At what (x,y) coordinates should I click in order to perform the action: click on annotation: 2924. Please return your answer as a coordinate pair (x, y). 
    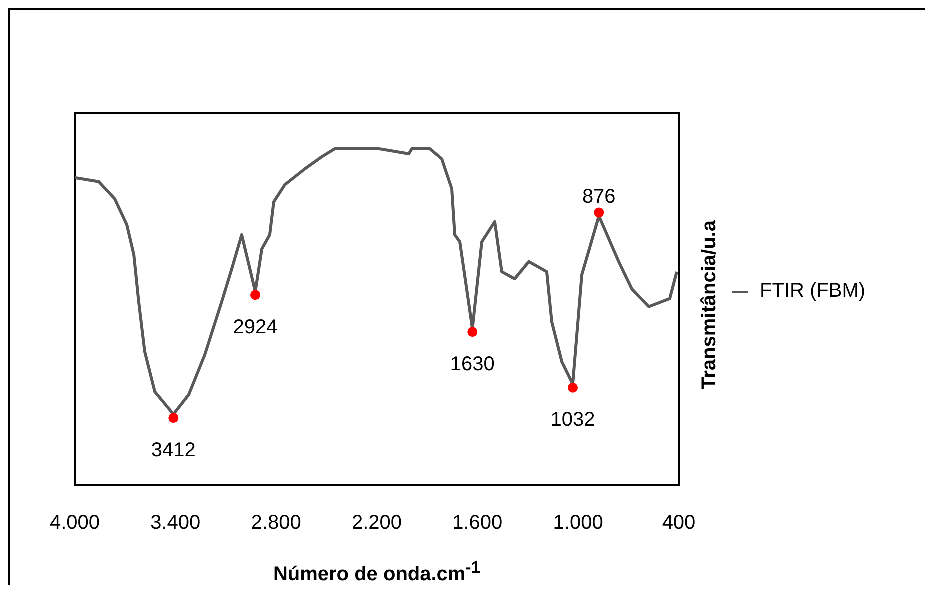
    Looking at the image, I should click on (255, 327).